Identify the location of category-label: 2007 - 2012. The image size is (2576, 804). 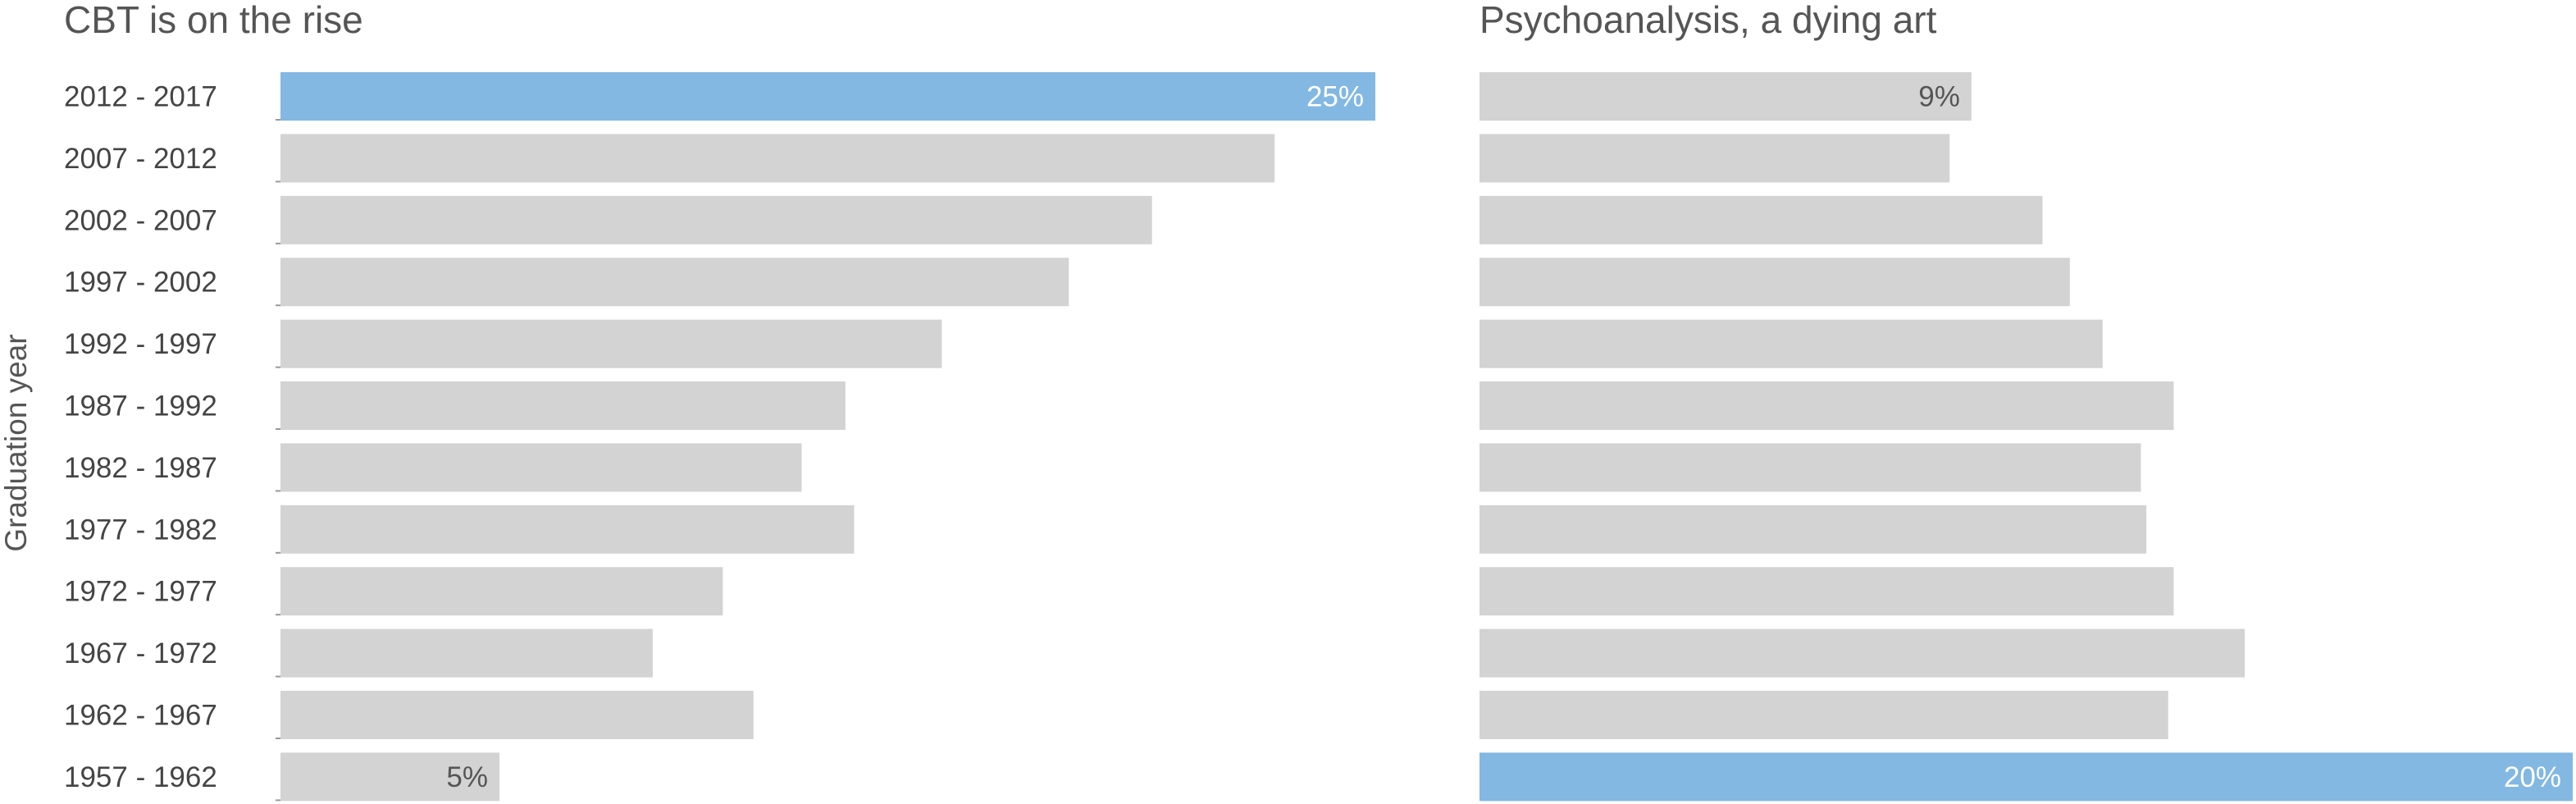
(140, 159).